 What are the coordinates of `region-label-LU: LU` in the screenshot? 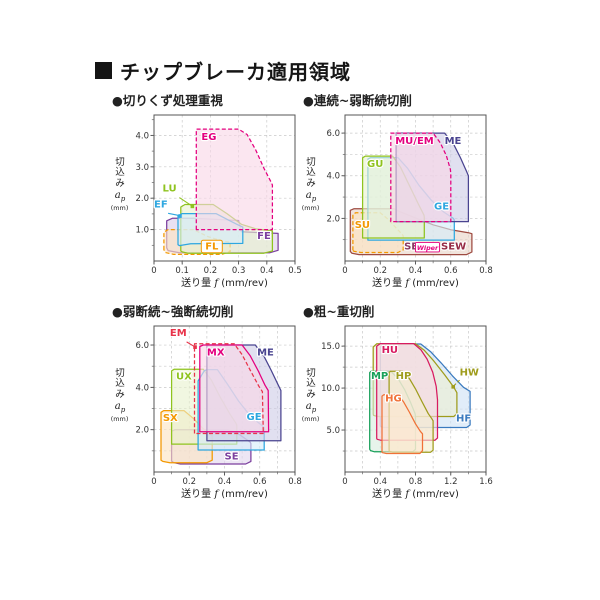 It's located at (169, 188).